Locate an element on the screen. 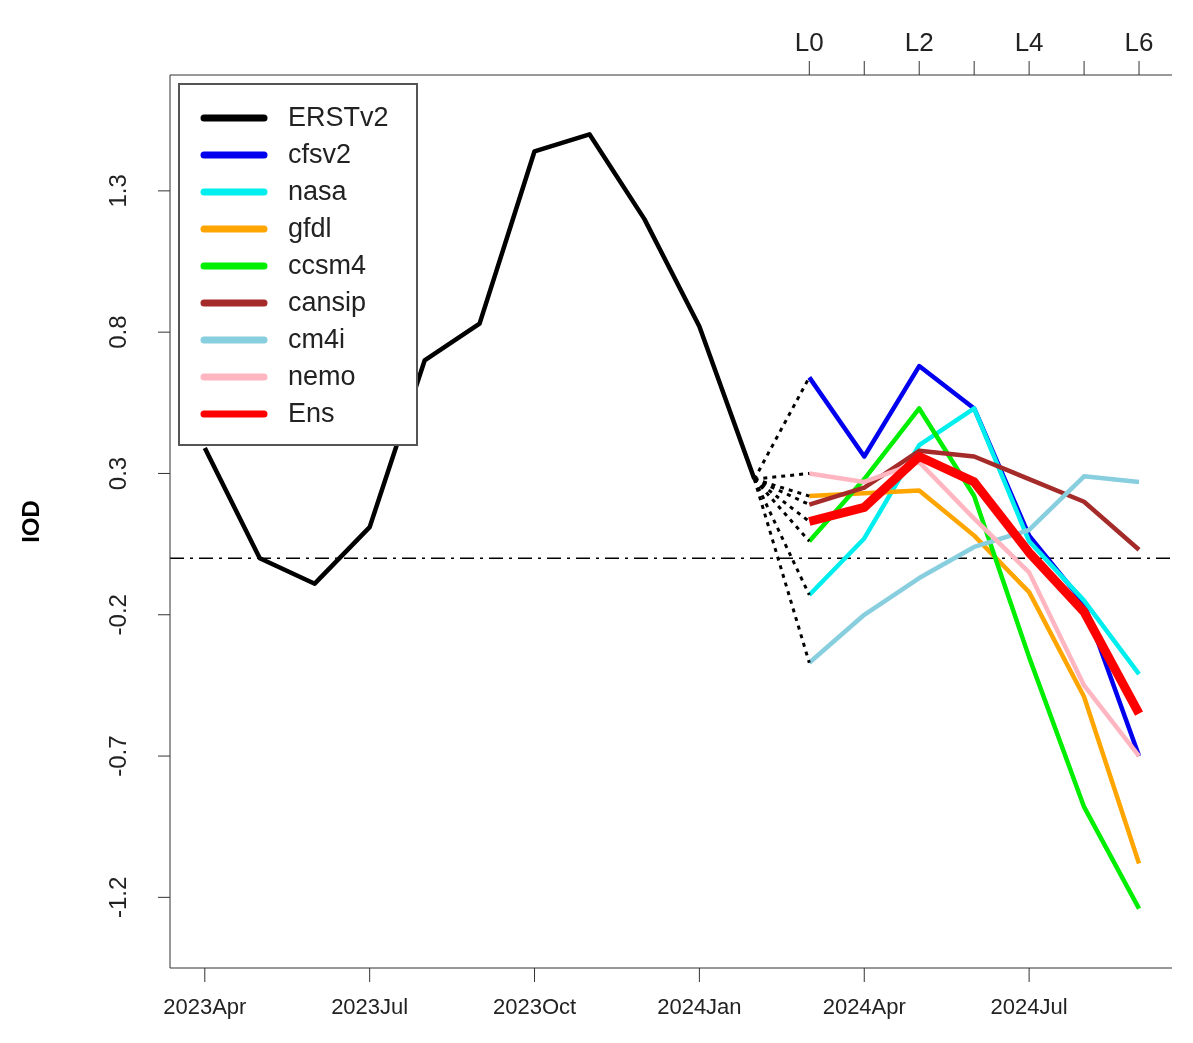 The image size is (1193, 1043). x-tick-label: 2023Oct is located at coordinates (534, 1006).